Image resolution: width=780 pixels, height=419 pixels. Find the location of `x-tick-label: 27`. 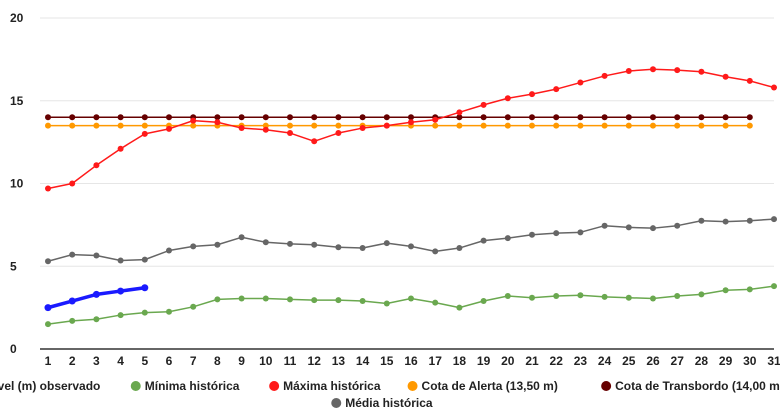

x-tick-label: 27 is located at coordinates (678, 361).